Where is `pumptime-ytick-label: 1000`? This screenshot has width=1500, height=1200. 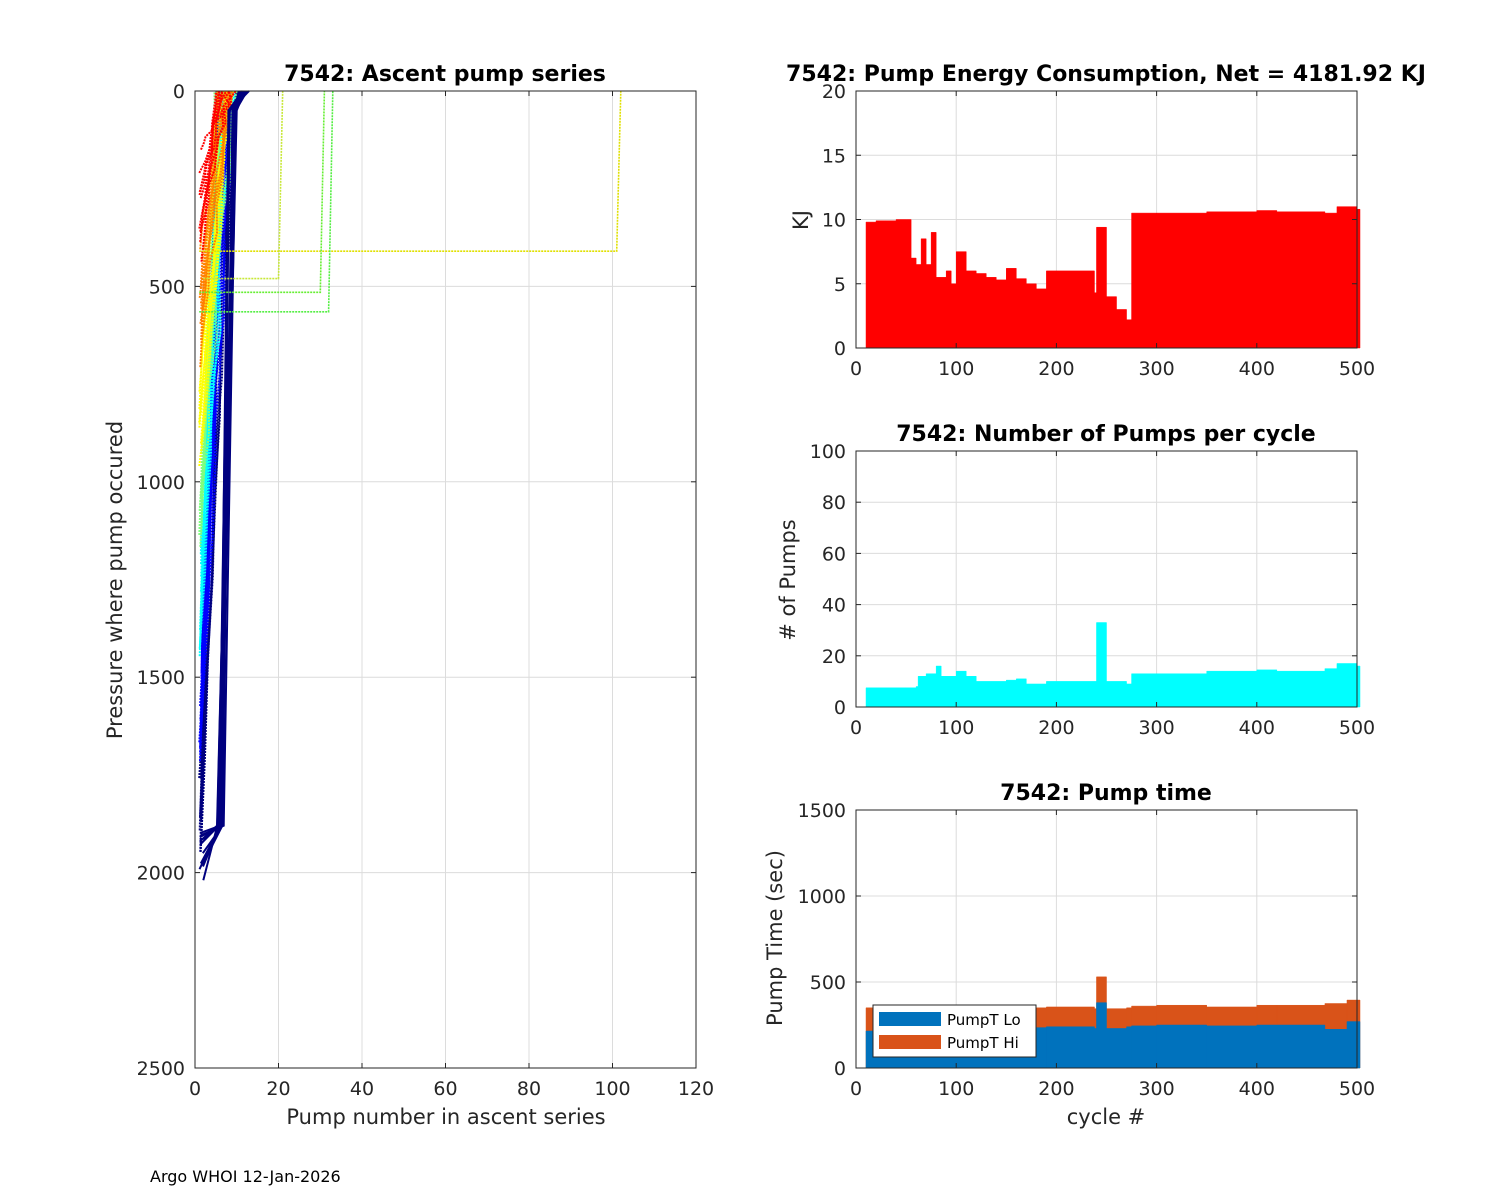 pumptime-ytick-label: 1000 is located at coordinates (822, 897).